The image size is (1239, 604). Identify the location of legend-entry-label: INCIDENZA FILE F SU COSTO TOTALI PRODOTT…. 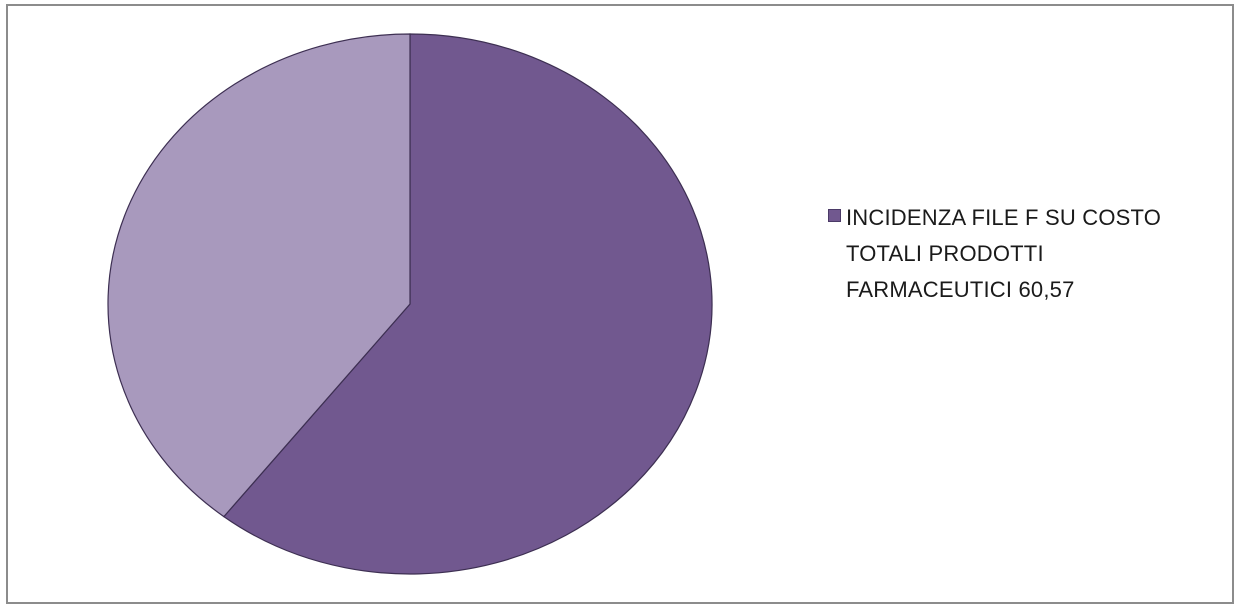
(1004, 253).